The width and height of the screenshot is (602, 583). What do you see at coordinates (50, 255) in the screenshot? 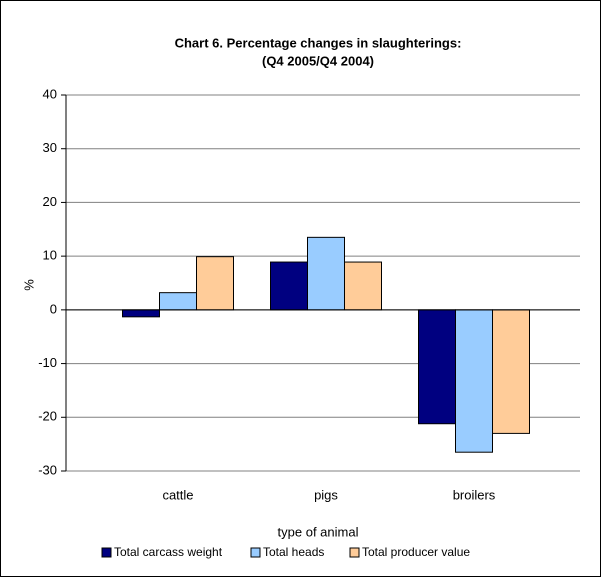
I see `y-tick-label: 10` at bounding box center [50, 255].